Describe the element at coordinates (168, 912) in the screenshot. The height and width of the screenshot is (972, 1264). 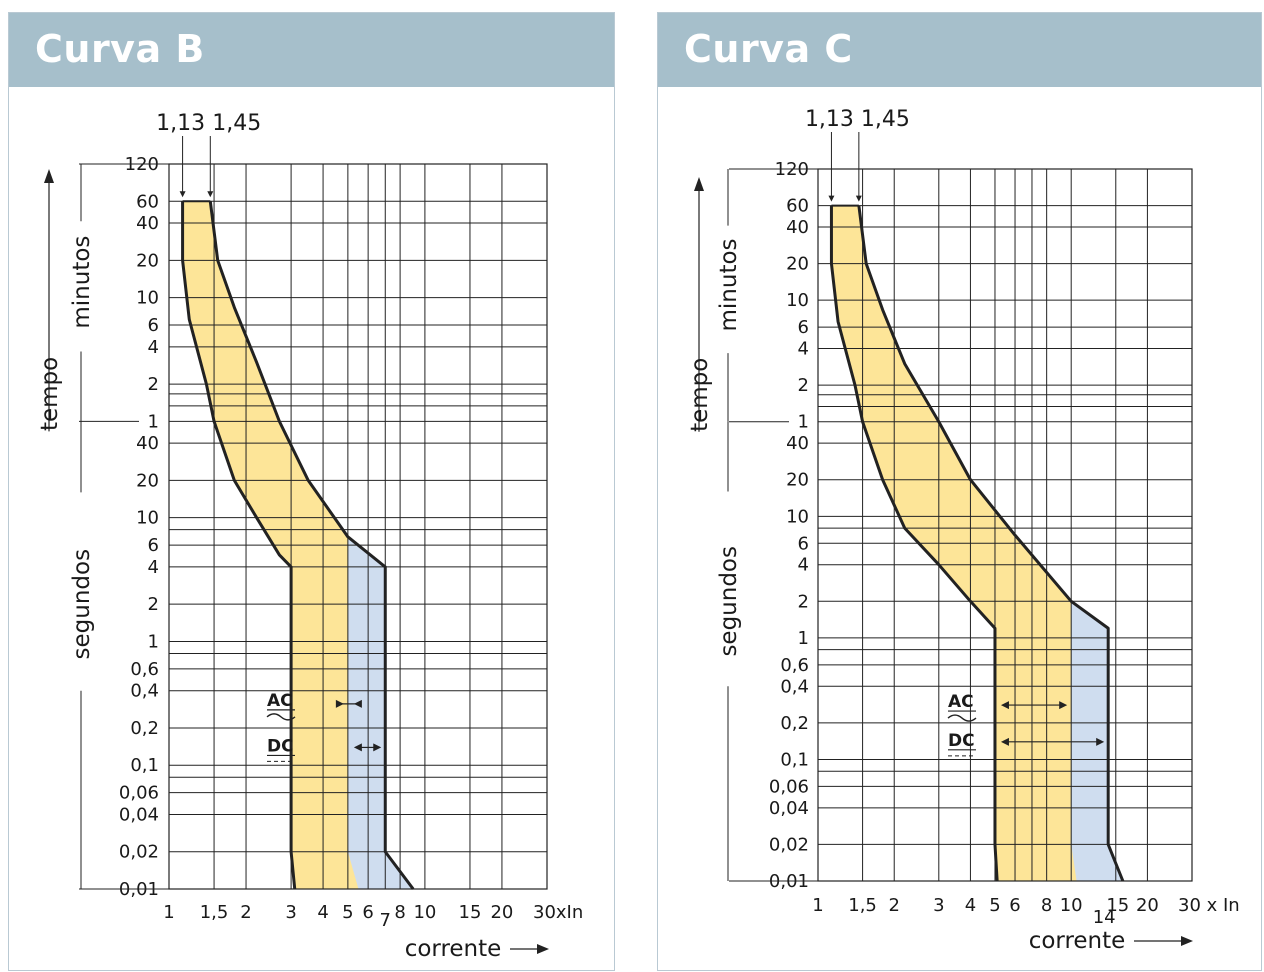
I see `x-tick-label: 1` at that location.